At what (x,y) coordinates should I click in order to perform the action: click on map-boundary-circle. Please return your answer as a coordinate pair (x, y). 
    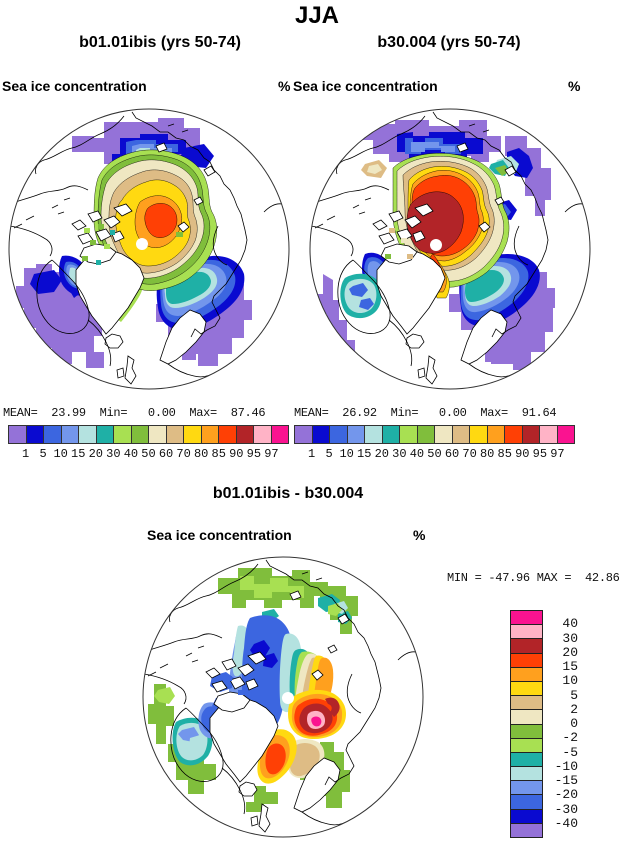
    Looking at the image, I should click on (149, 249).